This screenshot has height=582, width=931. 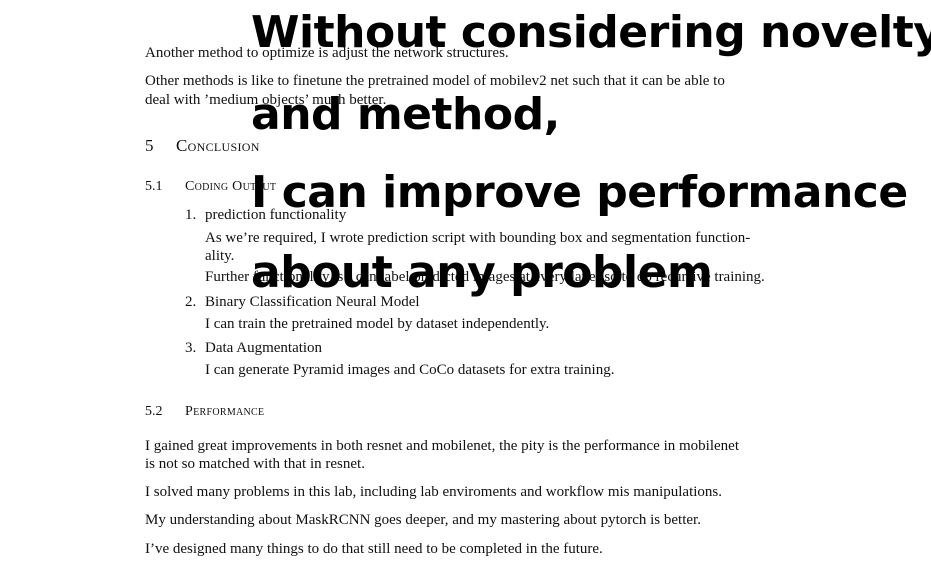 I want to click on list-item-1-line2: ality., so click(x=220, y=256).